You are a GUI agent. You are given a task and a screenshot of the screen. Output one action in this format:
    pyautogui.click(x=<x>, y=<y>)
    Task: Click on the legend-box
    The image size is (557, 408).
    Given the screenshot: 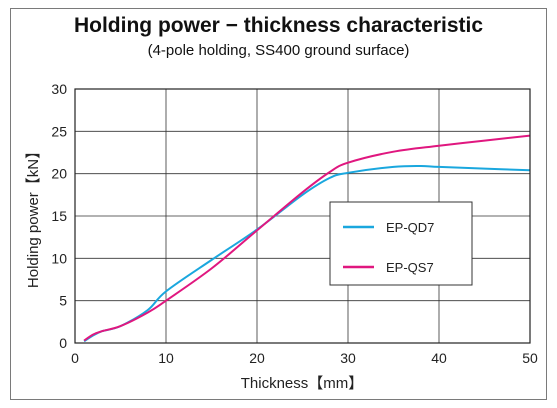 What is the action you would take?
    pyautogui.click(x=401, y=243)
    